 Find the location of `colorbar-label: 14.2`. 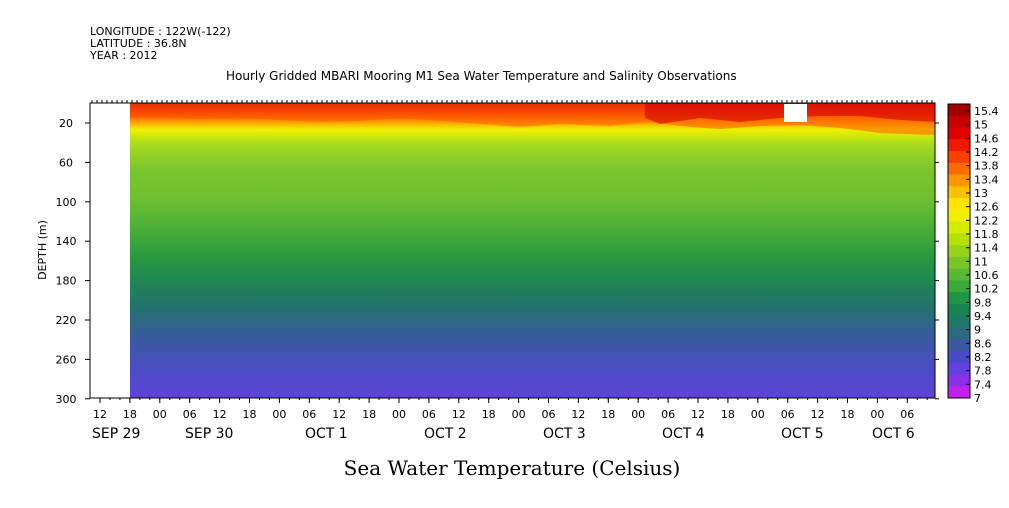

colorbar-label: 14.2 is located at coordinates (986, 152).